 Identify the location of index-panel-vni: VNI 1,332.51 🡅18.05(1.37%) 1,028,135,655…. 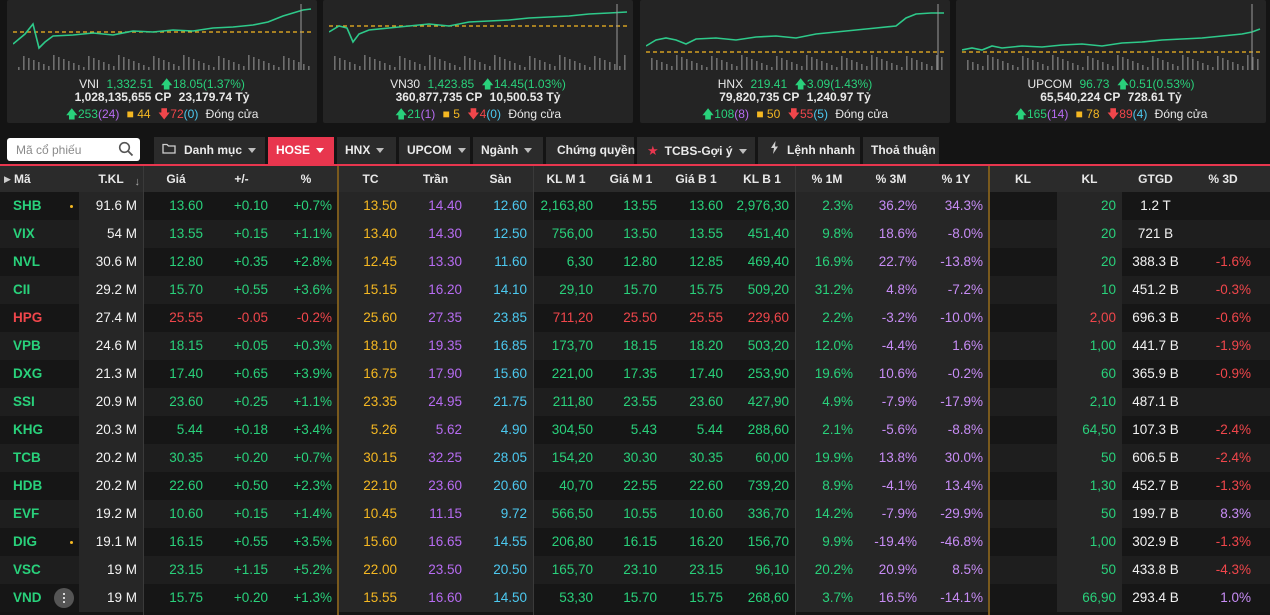
(162, 61).